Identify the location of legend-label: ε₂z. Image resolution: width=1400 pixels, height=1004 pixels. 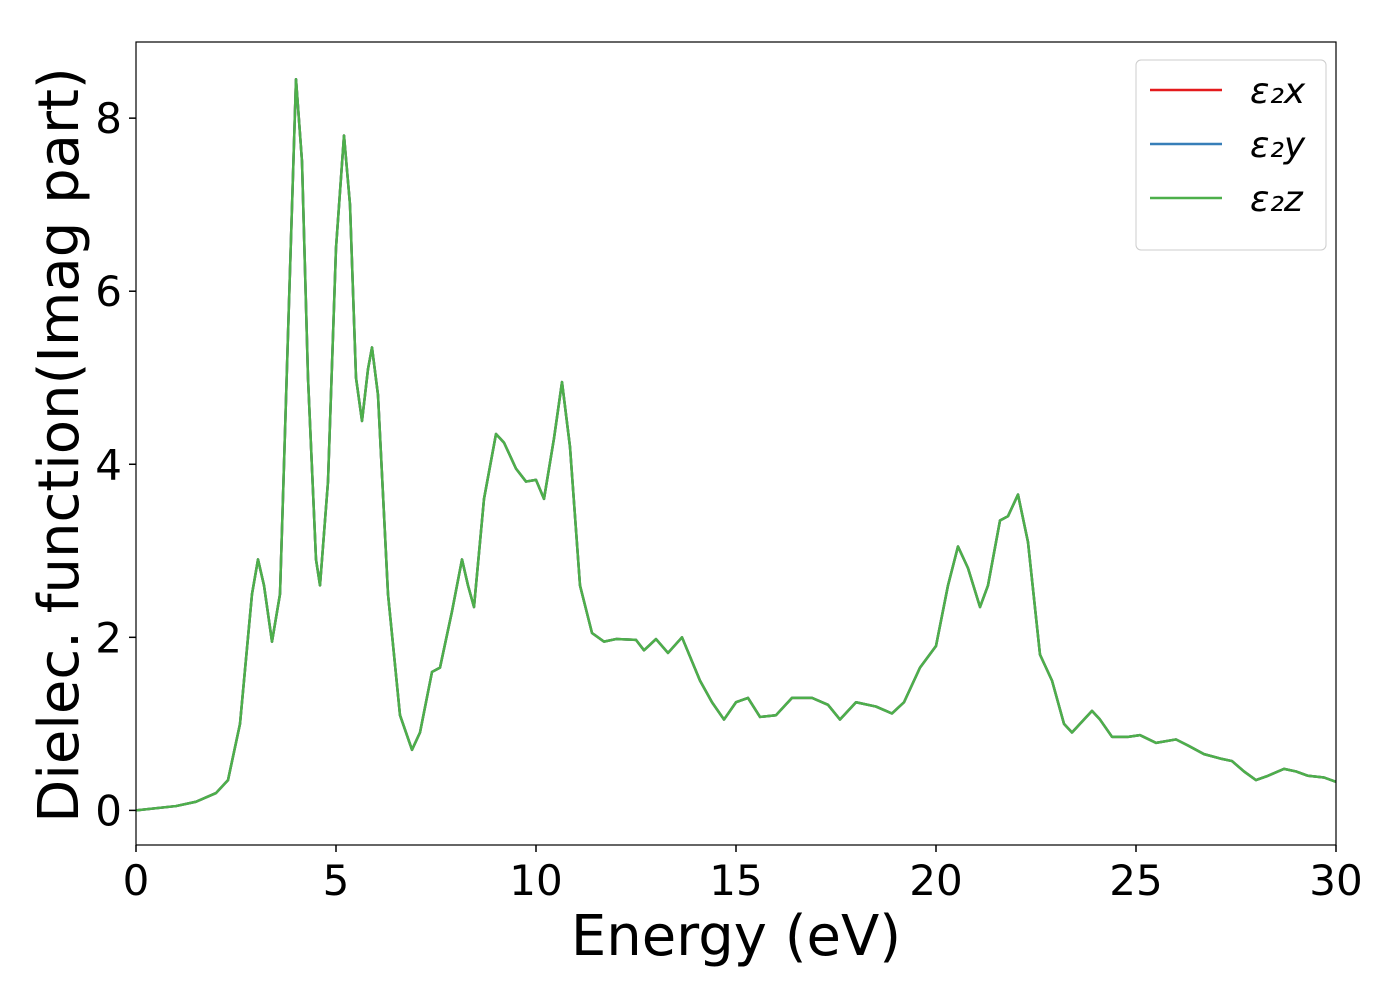
(1277, 199).